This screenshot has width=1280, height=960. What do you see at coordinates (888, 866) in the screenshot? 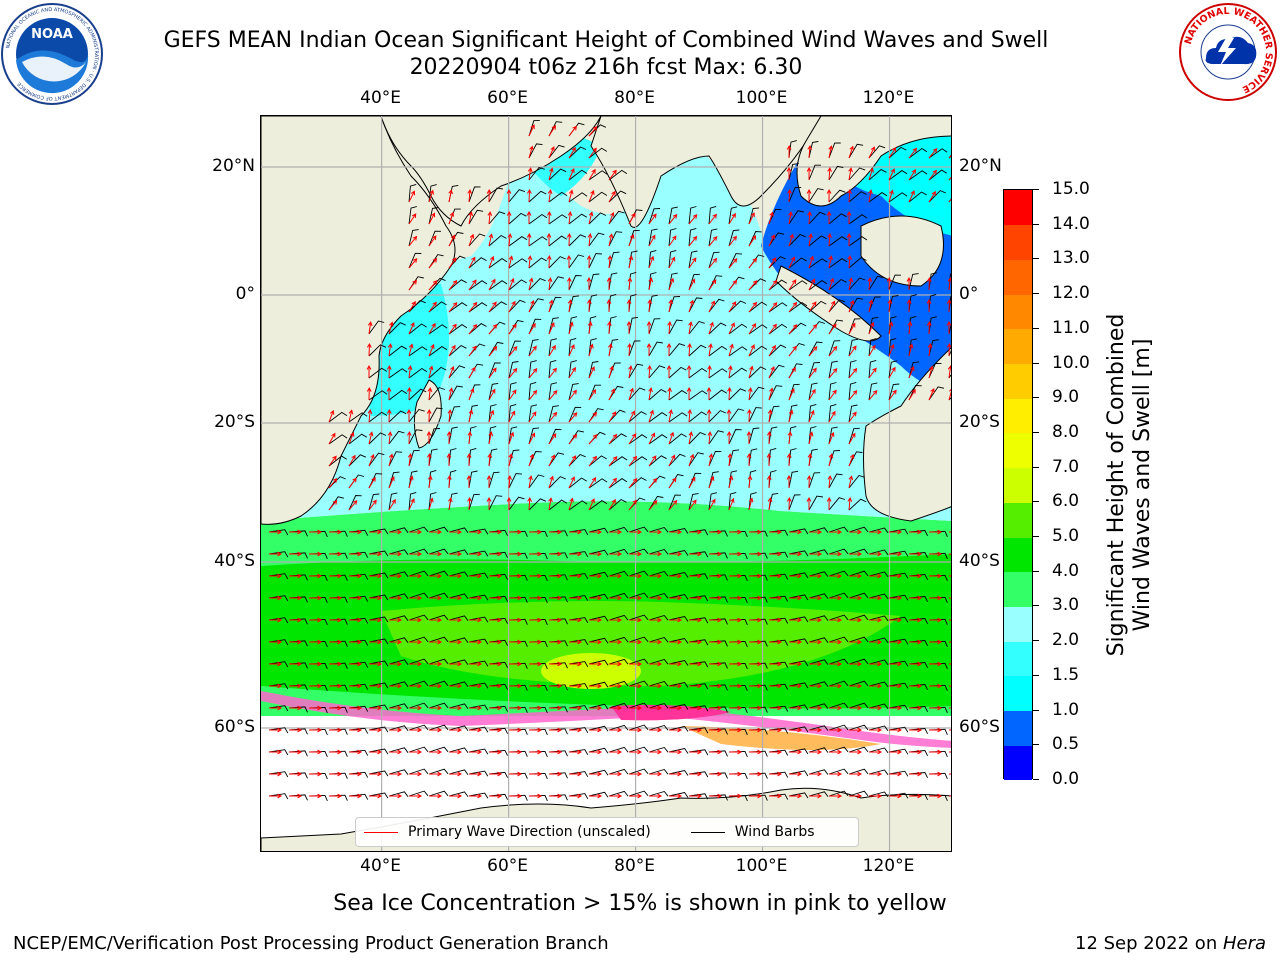
I see `lon-tick-bottom: 120°E` at bounding box center [888, 866].